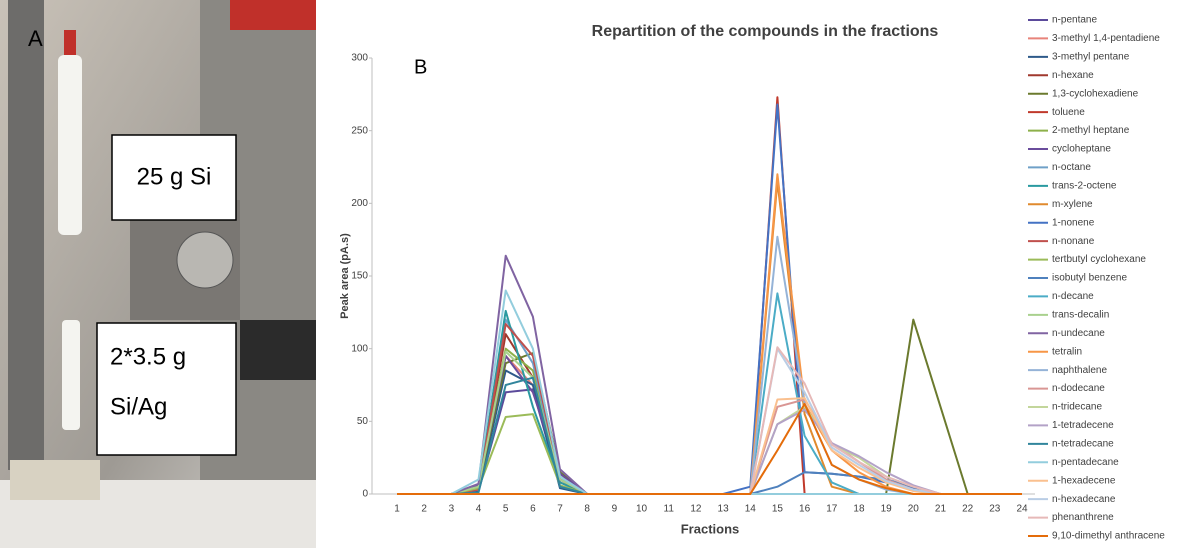  I want to click on y-axis-label: Peak area (pA.s), so click(345, 276).